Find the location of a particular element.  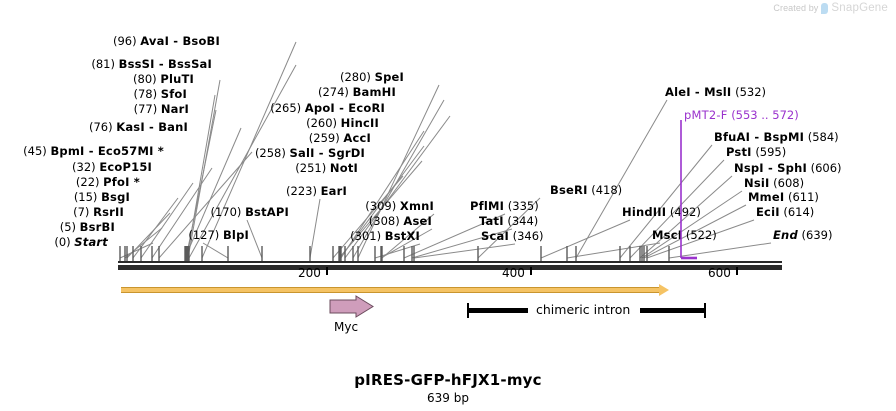

enzyme-name: KasI - BanI is located at coordinates (152, 127).